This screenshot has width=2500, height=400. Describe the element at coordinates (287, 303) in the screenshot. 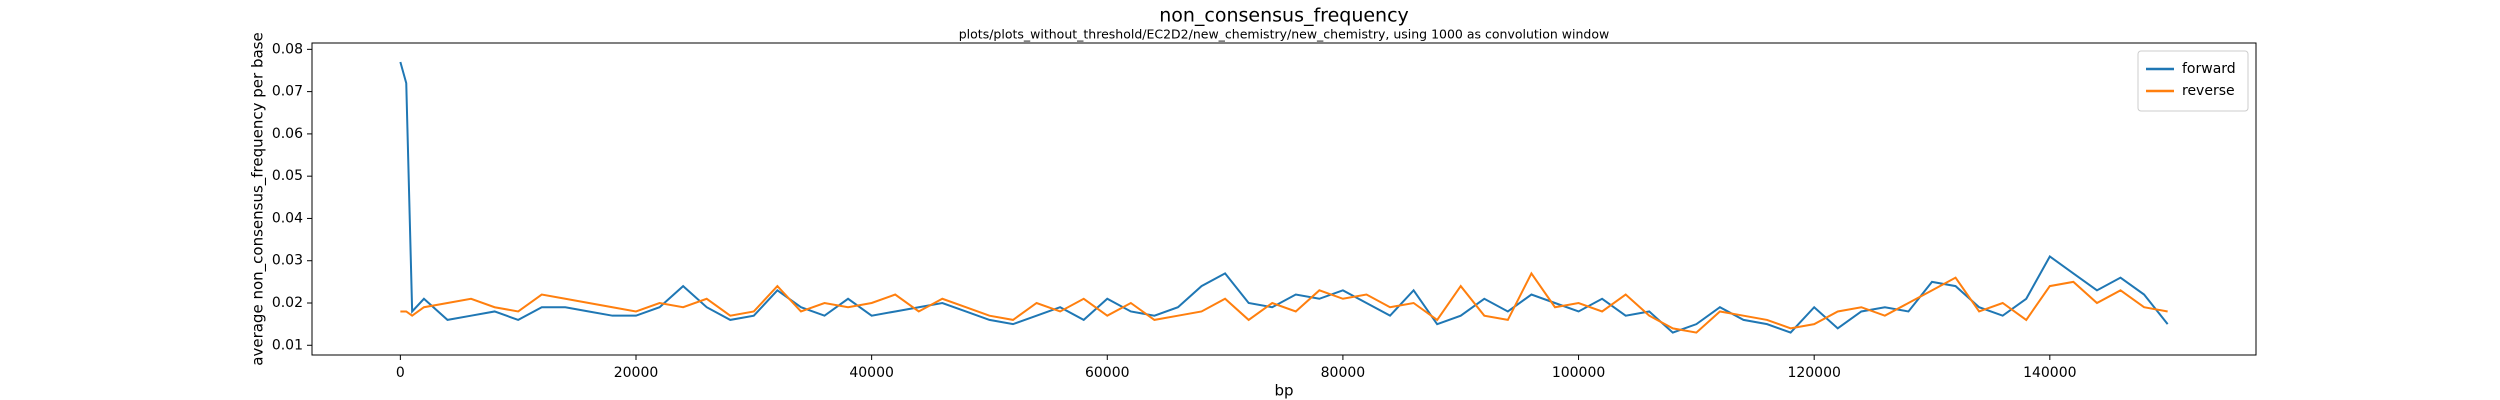

I see `y-tick-label: 0.02` at that location.